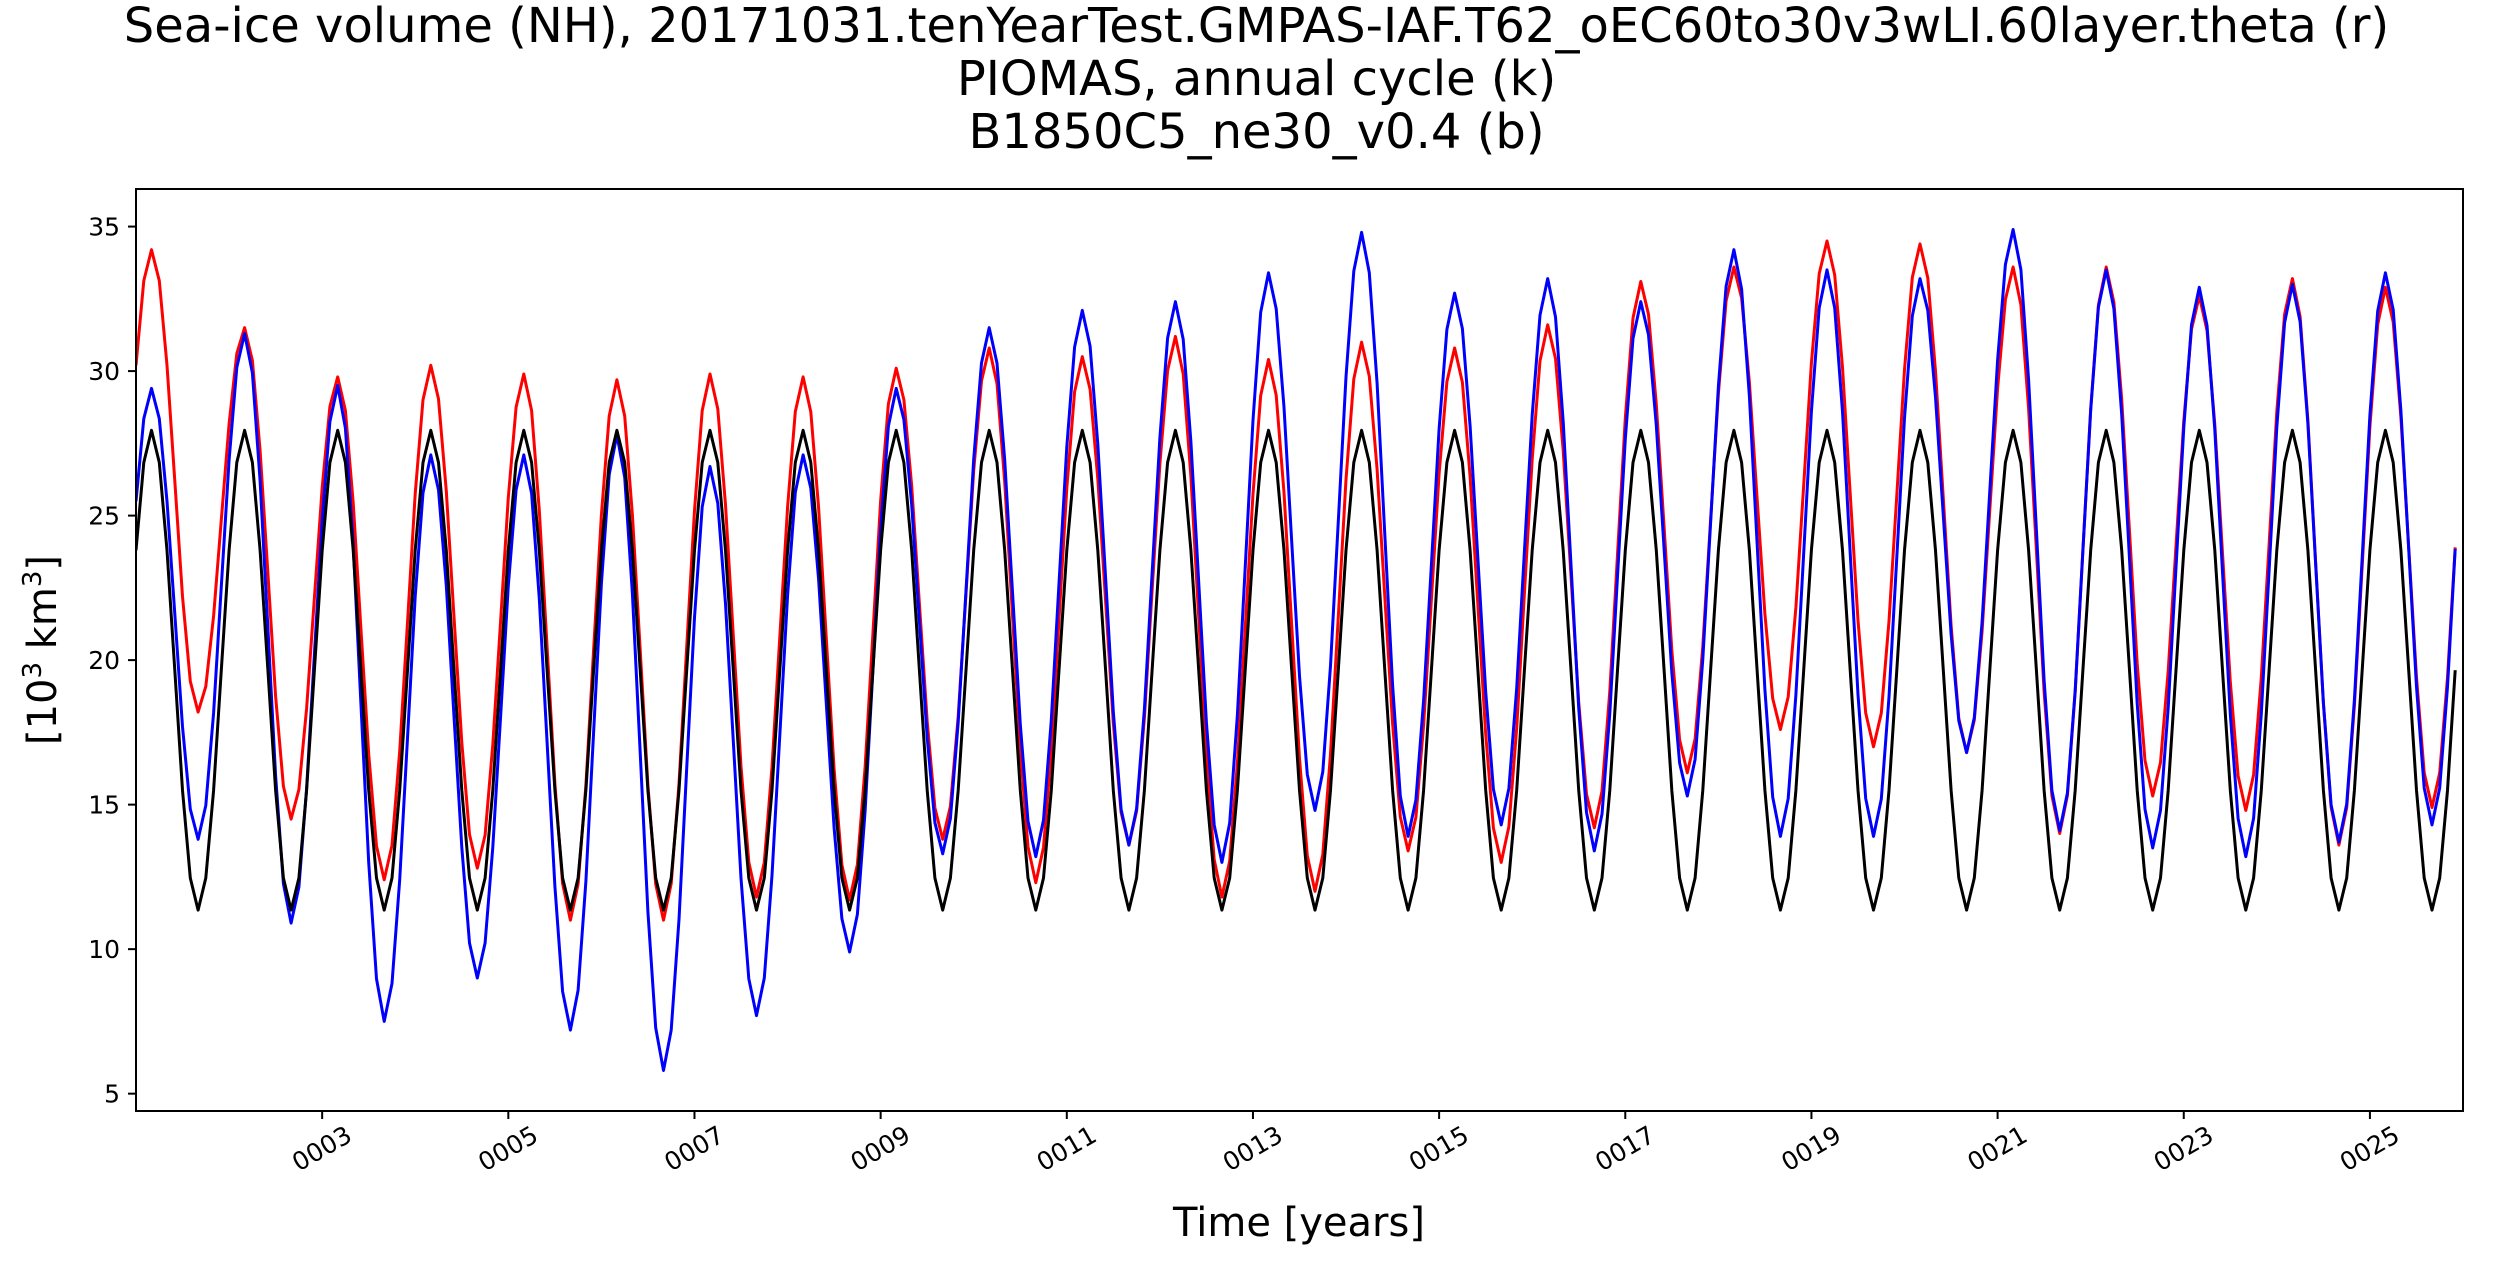 The width and height of the screenshot is (2513, 1265). I want to click on x-tick-label: 0017, so click(1625, 1148).